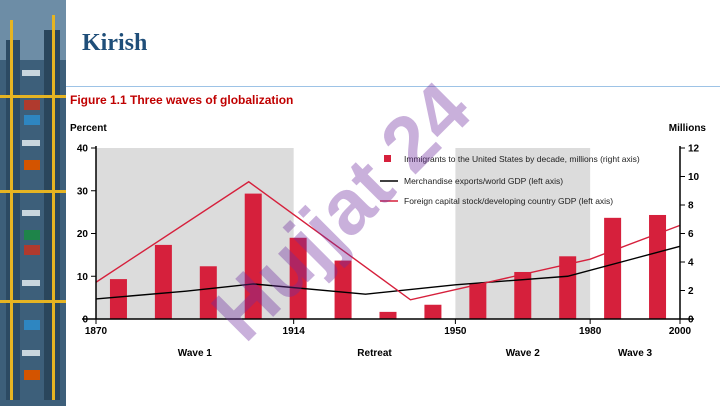 This screenshot has height=406, width=720. Describe the element at coordinates (393, 86) in the screenshot. I see `title-divider` at that location.